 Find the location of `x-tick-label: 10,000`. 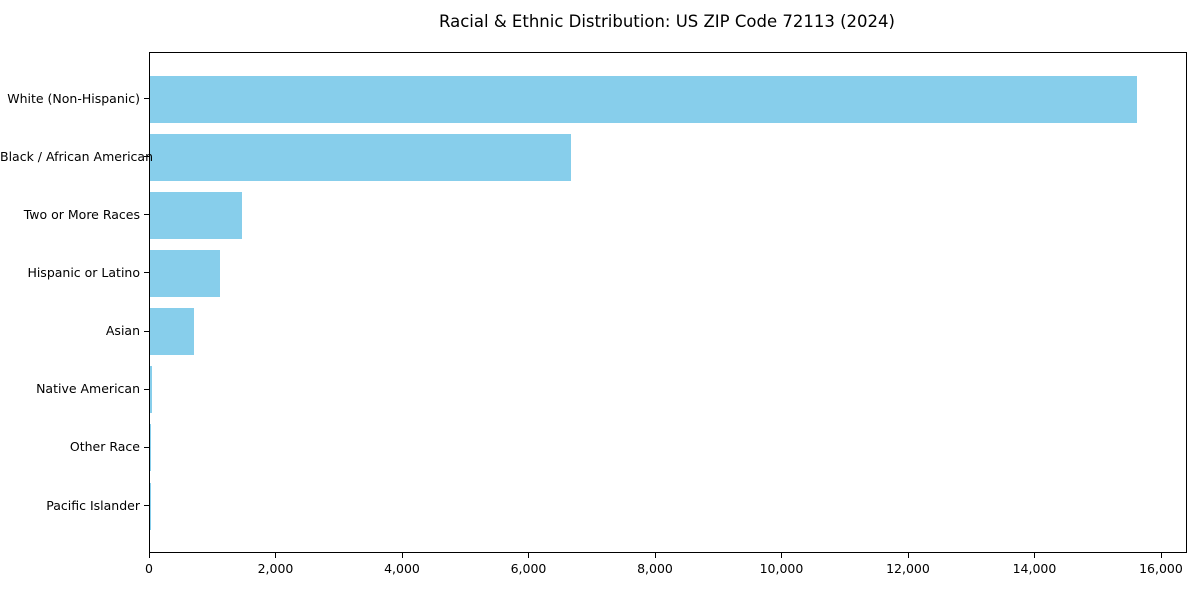

x-tick-label: 10,000 is located at coordinates (781, 568).